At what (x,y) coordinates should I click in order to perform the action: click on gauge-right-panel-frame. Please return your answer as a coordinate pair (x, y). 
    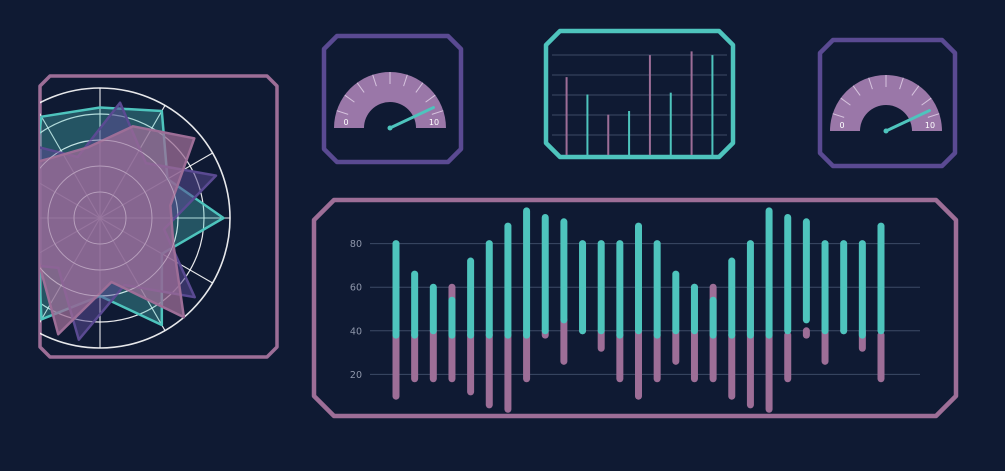
    Looking at the image, I should click on (887, 103).